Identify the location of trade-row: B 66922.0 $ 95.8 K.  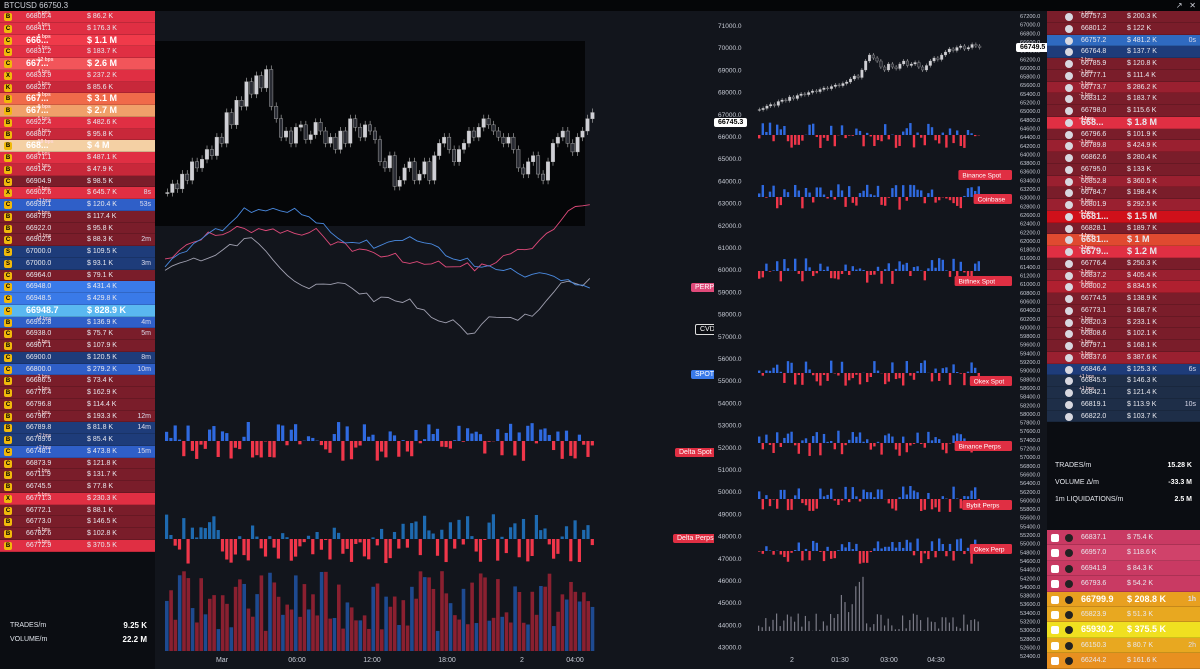
(77, 228).